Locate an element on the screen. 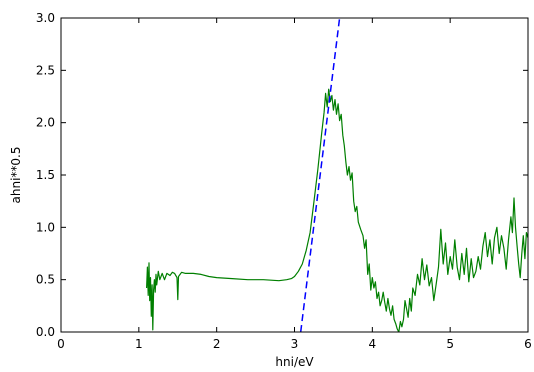  x-tick-label: 3 is located at coordinates (295, 344).